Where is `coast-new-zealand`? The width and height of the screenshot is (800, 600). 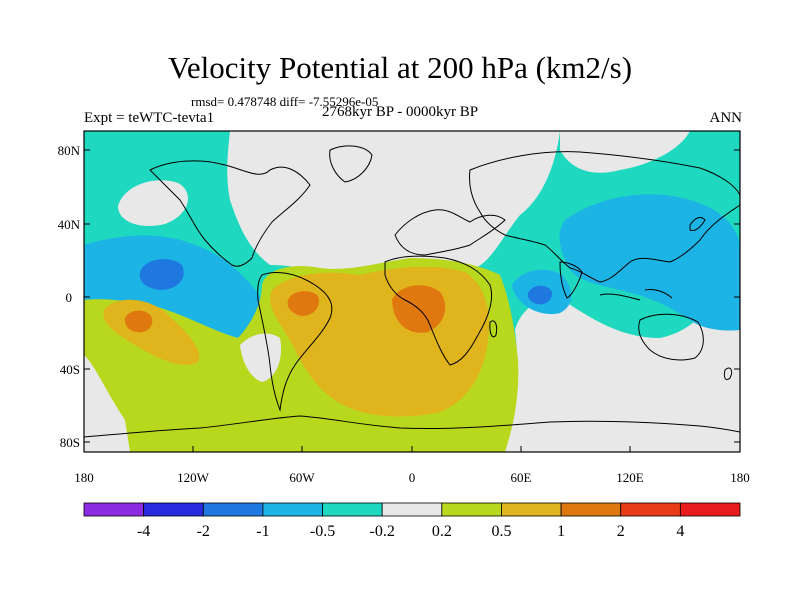 coast-new-zealand is located at coordinates (728, 374).